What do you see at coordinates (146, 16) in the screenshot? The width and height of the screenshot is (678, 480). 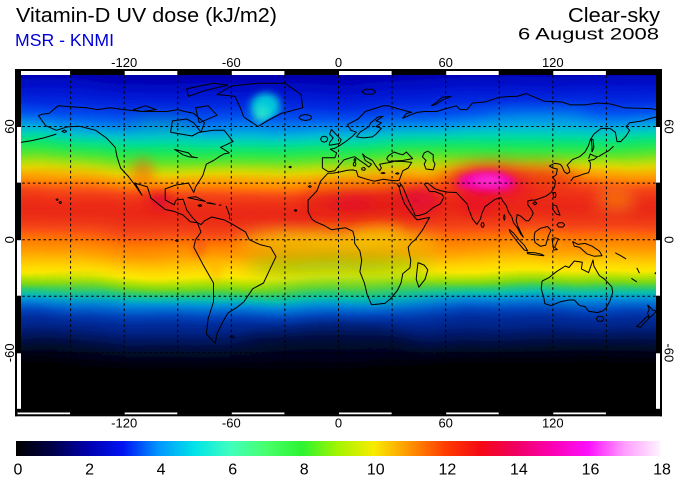 I see `svg-text: Vitamin-D UV dose (kJ/m2)` at bounding box center [146, 16].